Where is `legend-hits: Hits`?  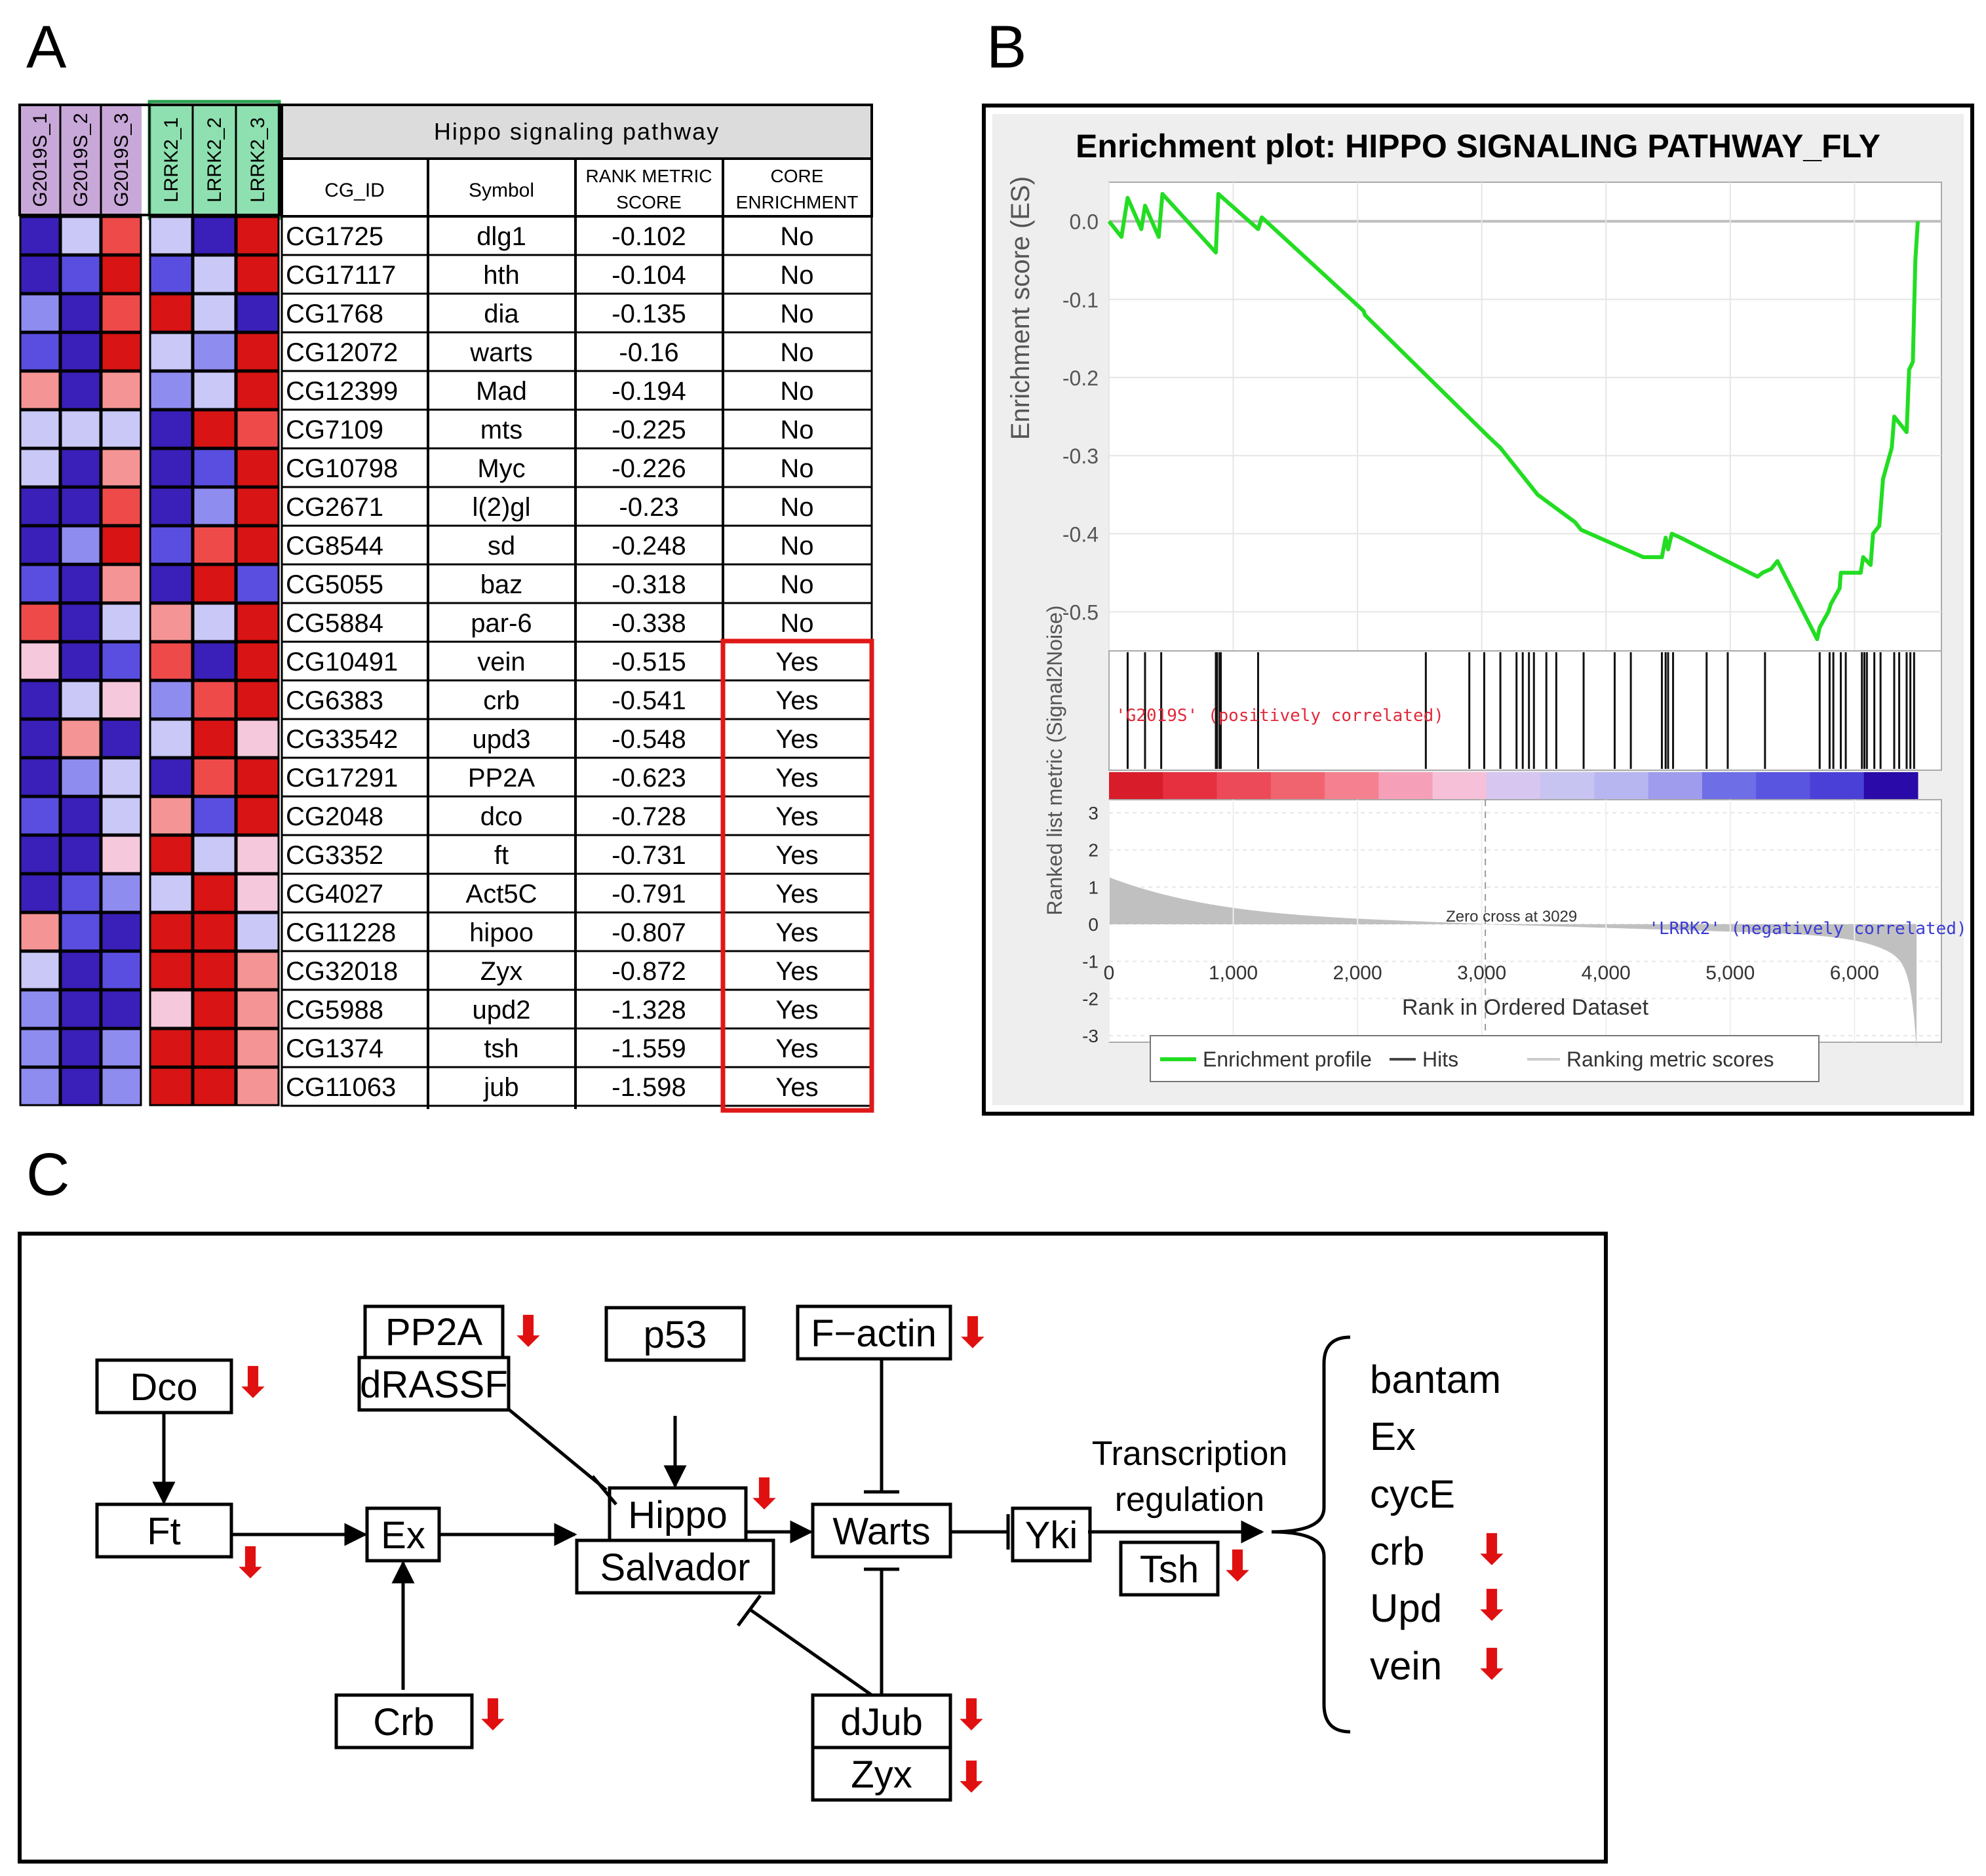 legend-hits: Hits is located at coordinates (1440, 1059).